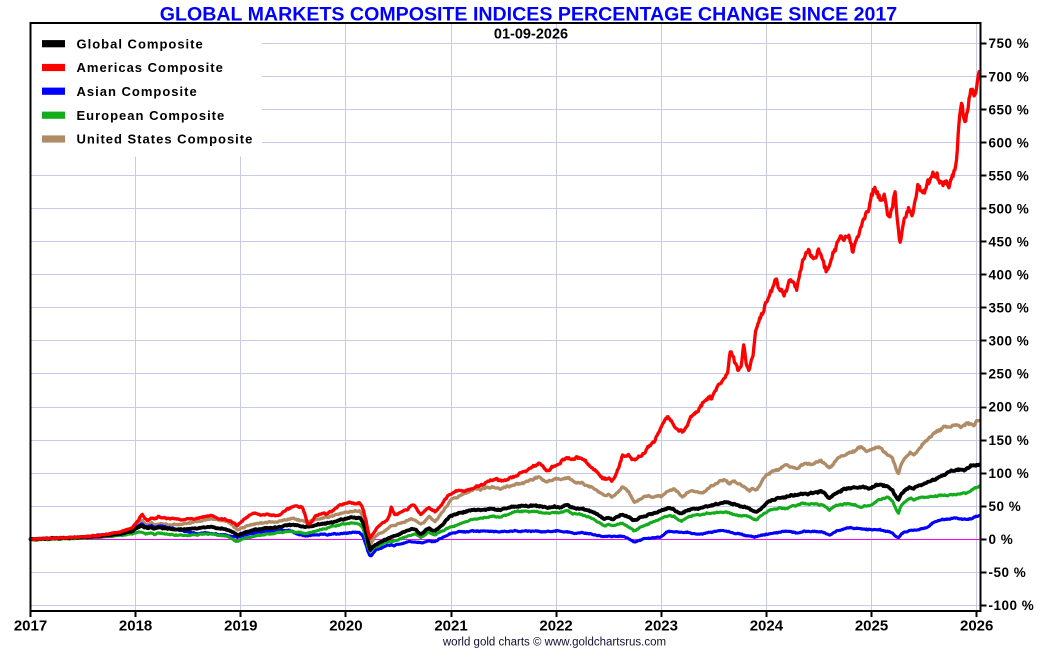  Describe the element at coordinates (450, 626) in the screenshot. I see `svg-text: 2021` at that location.